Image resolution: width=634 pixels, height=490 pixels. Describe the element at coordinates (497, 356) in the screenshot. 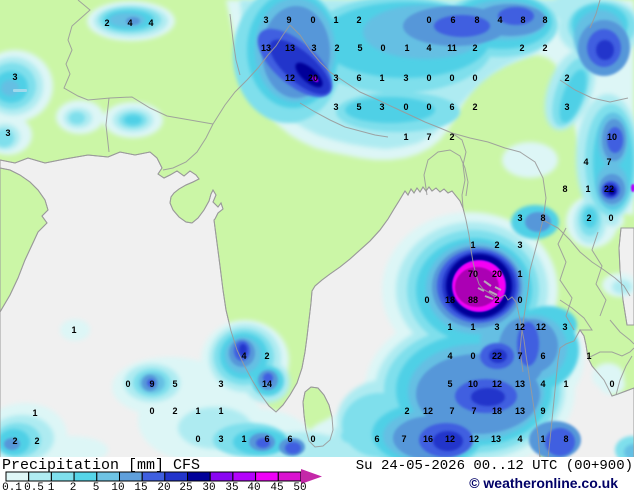

I see `svg-text: 22` at that location.